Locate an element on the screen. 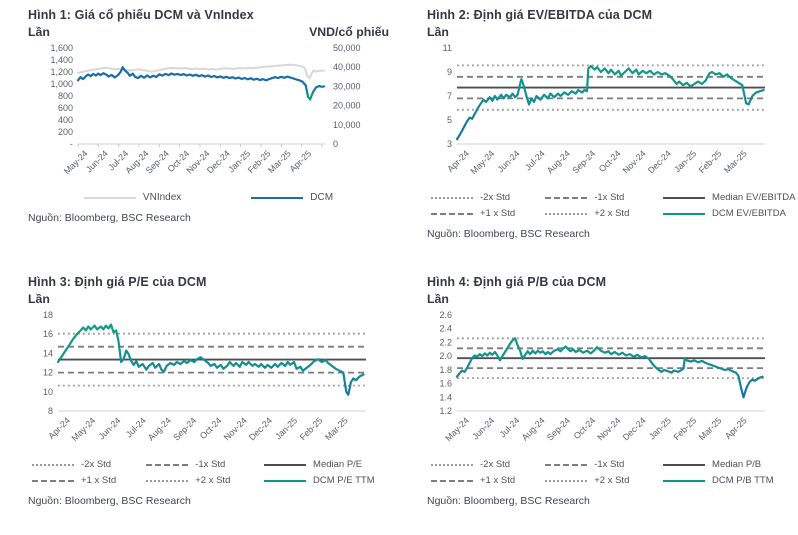  y-axis-tick-label: 11 is located at coordinates (447, 48).